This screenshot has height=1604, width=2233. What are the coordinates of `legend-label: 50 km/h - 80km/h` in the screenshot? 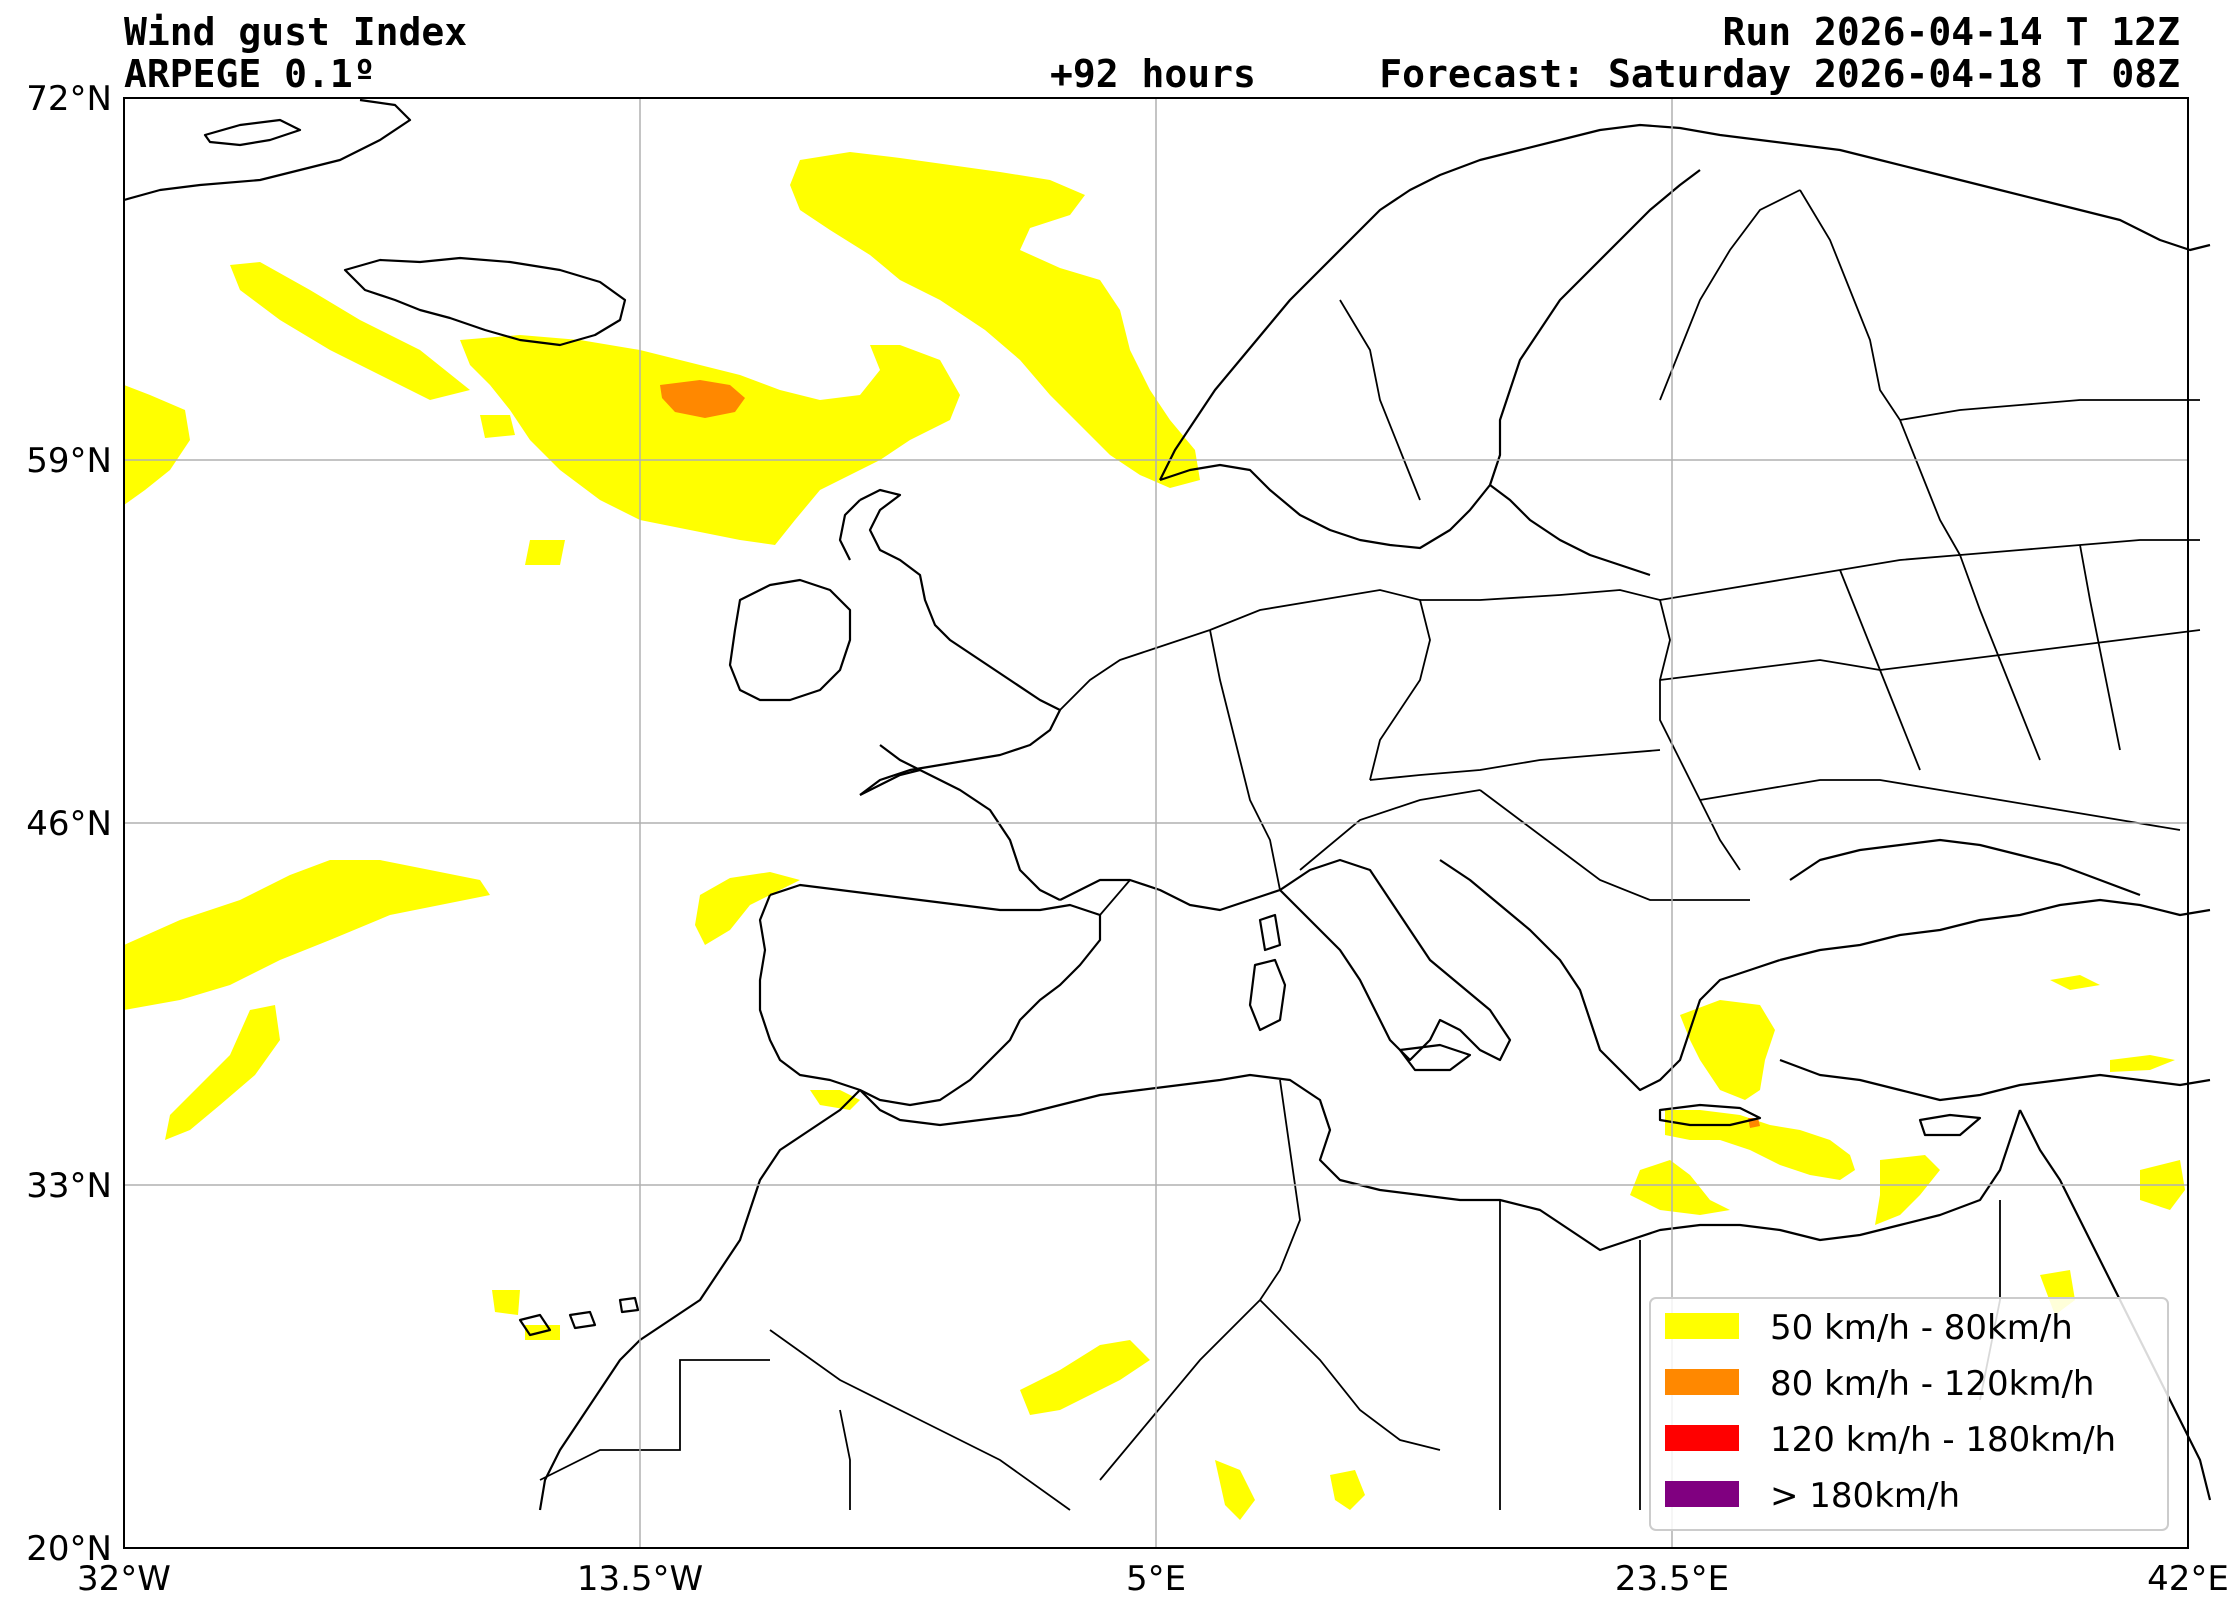 It's located at (1921, 1328).